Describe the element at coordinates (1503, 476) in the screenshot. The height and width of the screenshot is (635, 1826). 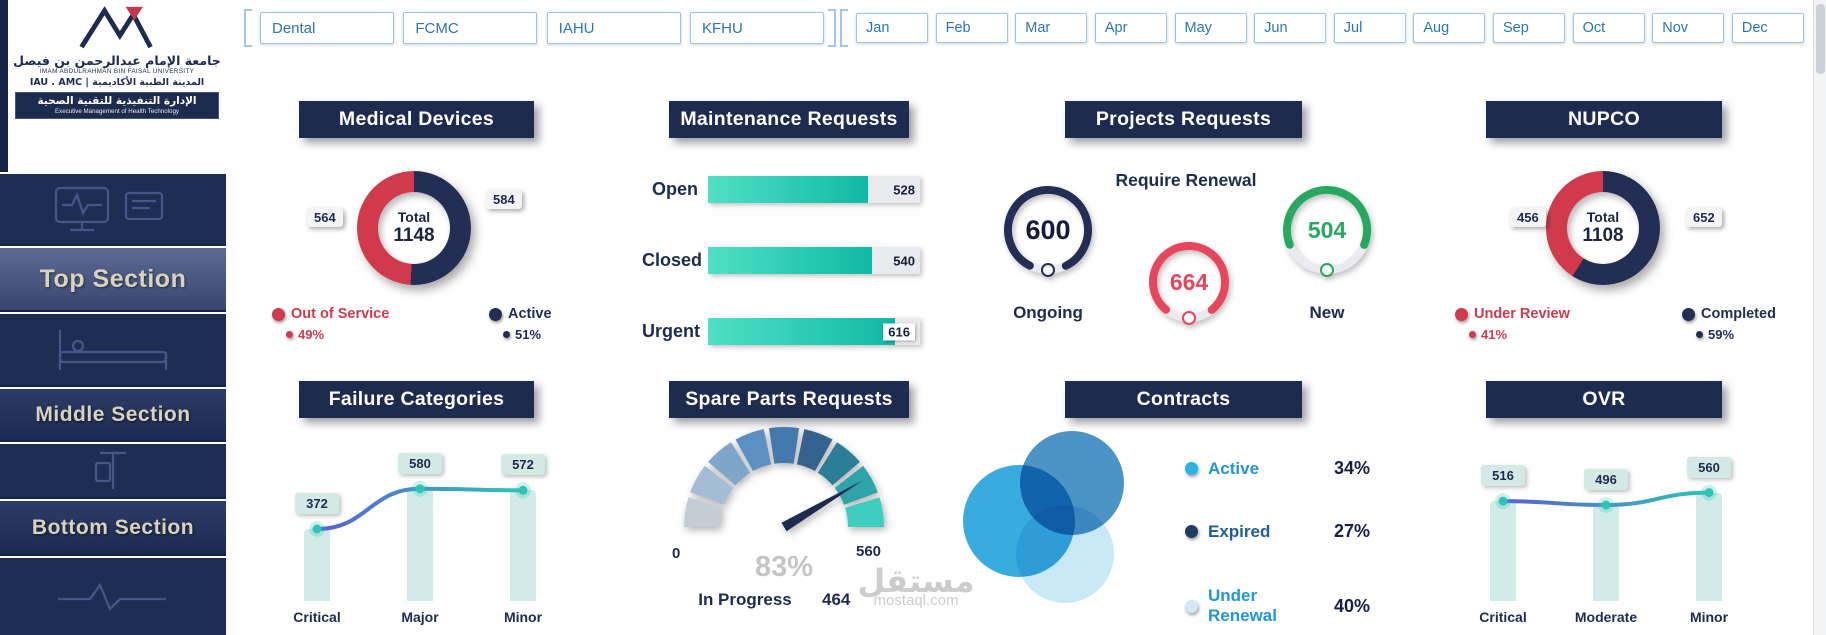
I see `value-tag: 516` at that location.